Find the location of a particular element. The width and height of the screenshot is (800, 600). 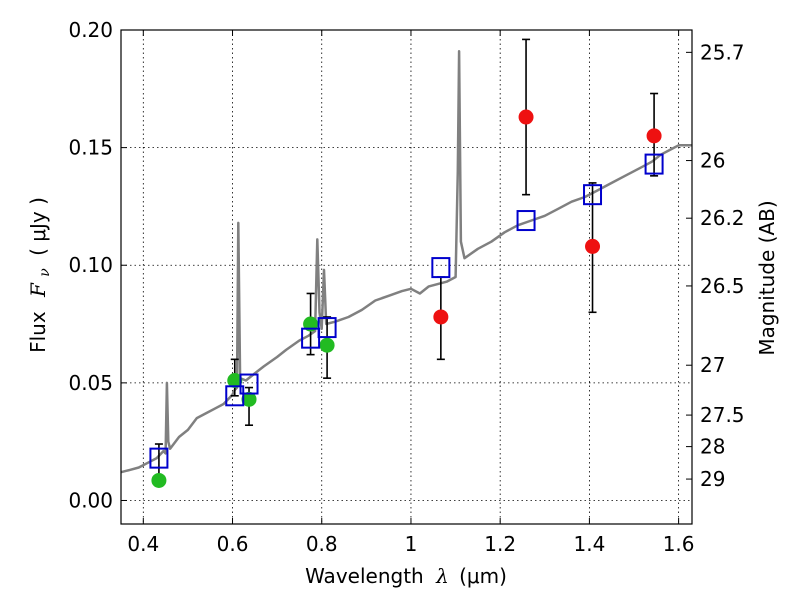

y-axis-label: Flux F ν ( μJy ) is located at coordinates (40, 275).